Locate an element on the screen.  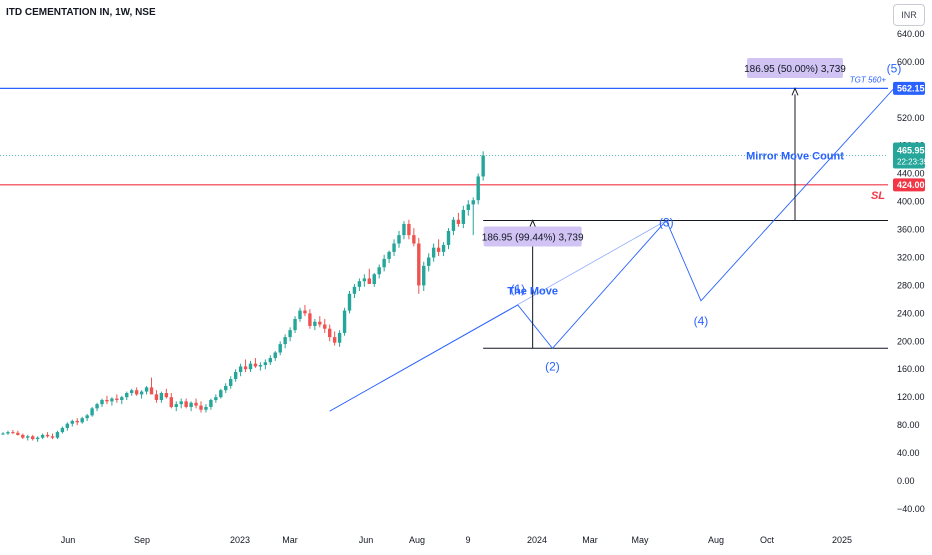
wave-label-2: (2) is located at coordinates (552, 366).